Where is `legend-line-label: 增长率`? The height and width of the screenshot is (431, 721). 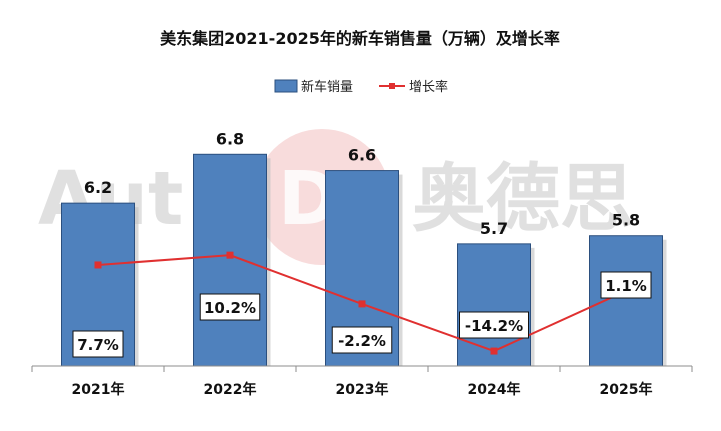 legend-line-label: 增长率 is located at coordinates (428, 87).